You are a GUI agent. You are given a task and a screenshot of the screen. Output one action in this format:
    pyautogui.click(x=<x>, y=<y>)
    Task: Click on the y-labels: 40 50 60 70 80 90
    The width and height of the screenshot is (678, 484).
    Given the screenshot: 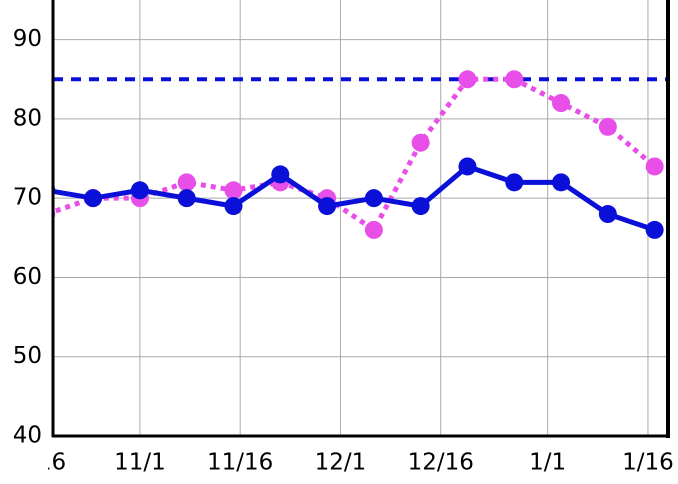 What is the action you would take?
    pyautogui.click(x=27, y=237)
    